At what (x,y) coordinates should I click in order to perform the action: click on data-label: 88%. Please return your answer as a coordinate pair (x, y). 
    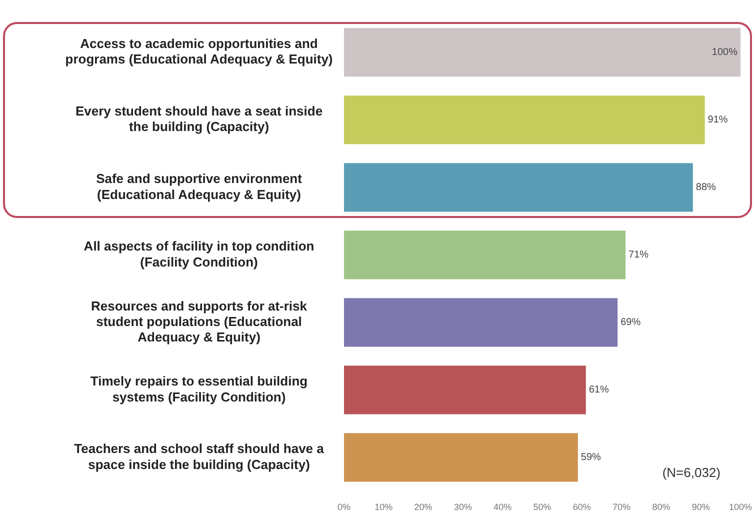
    Looking at the image, I should click on (706, 188).